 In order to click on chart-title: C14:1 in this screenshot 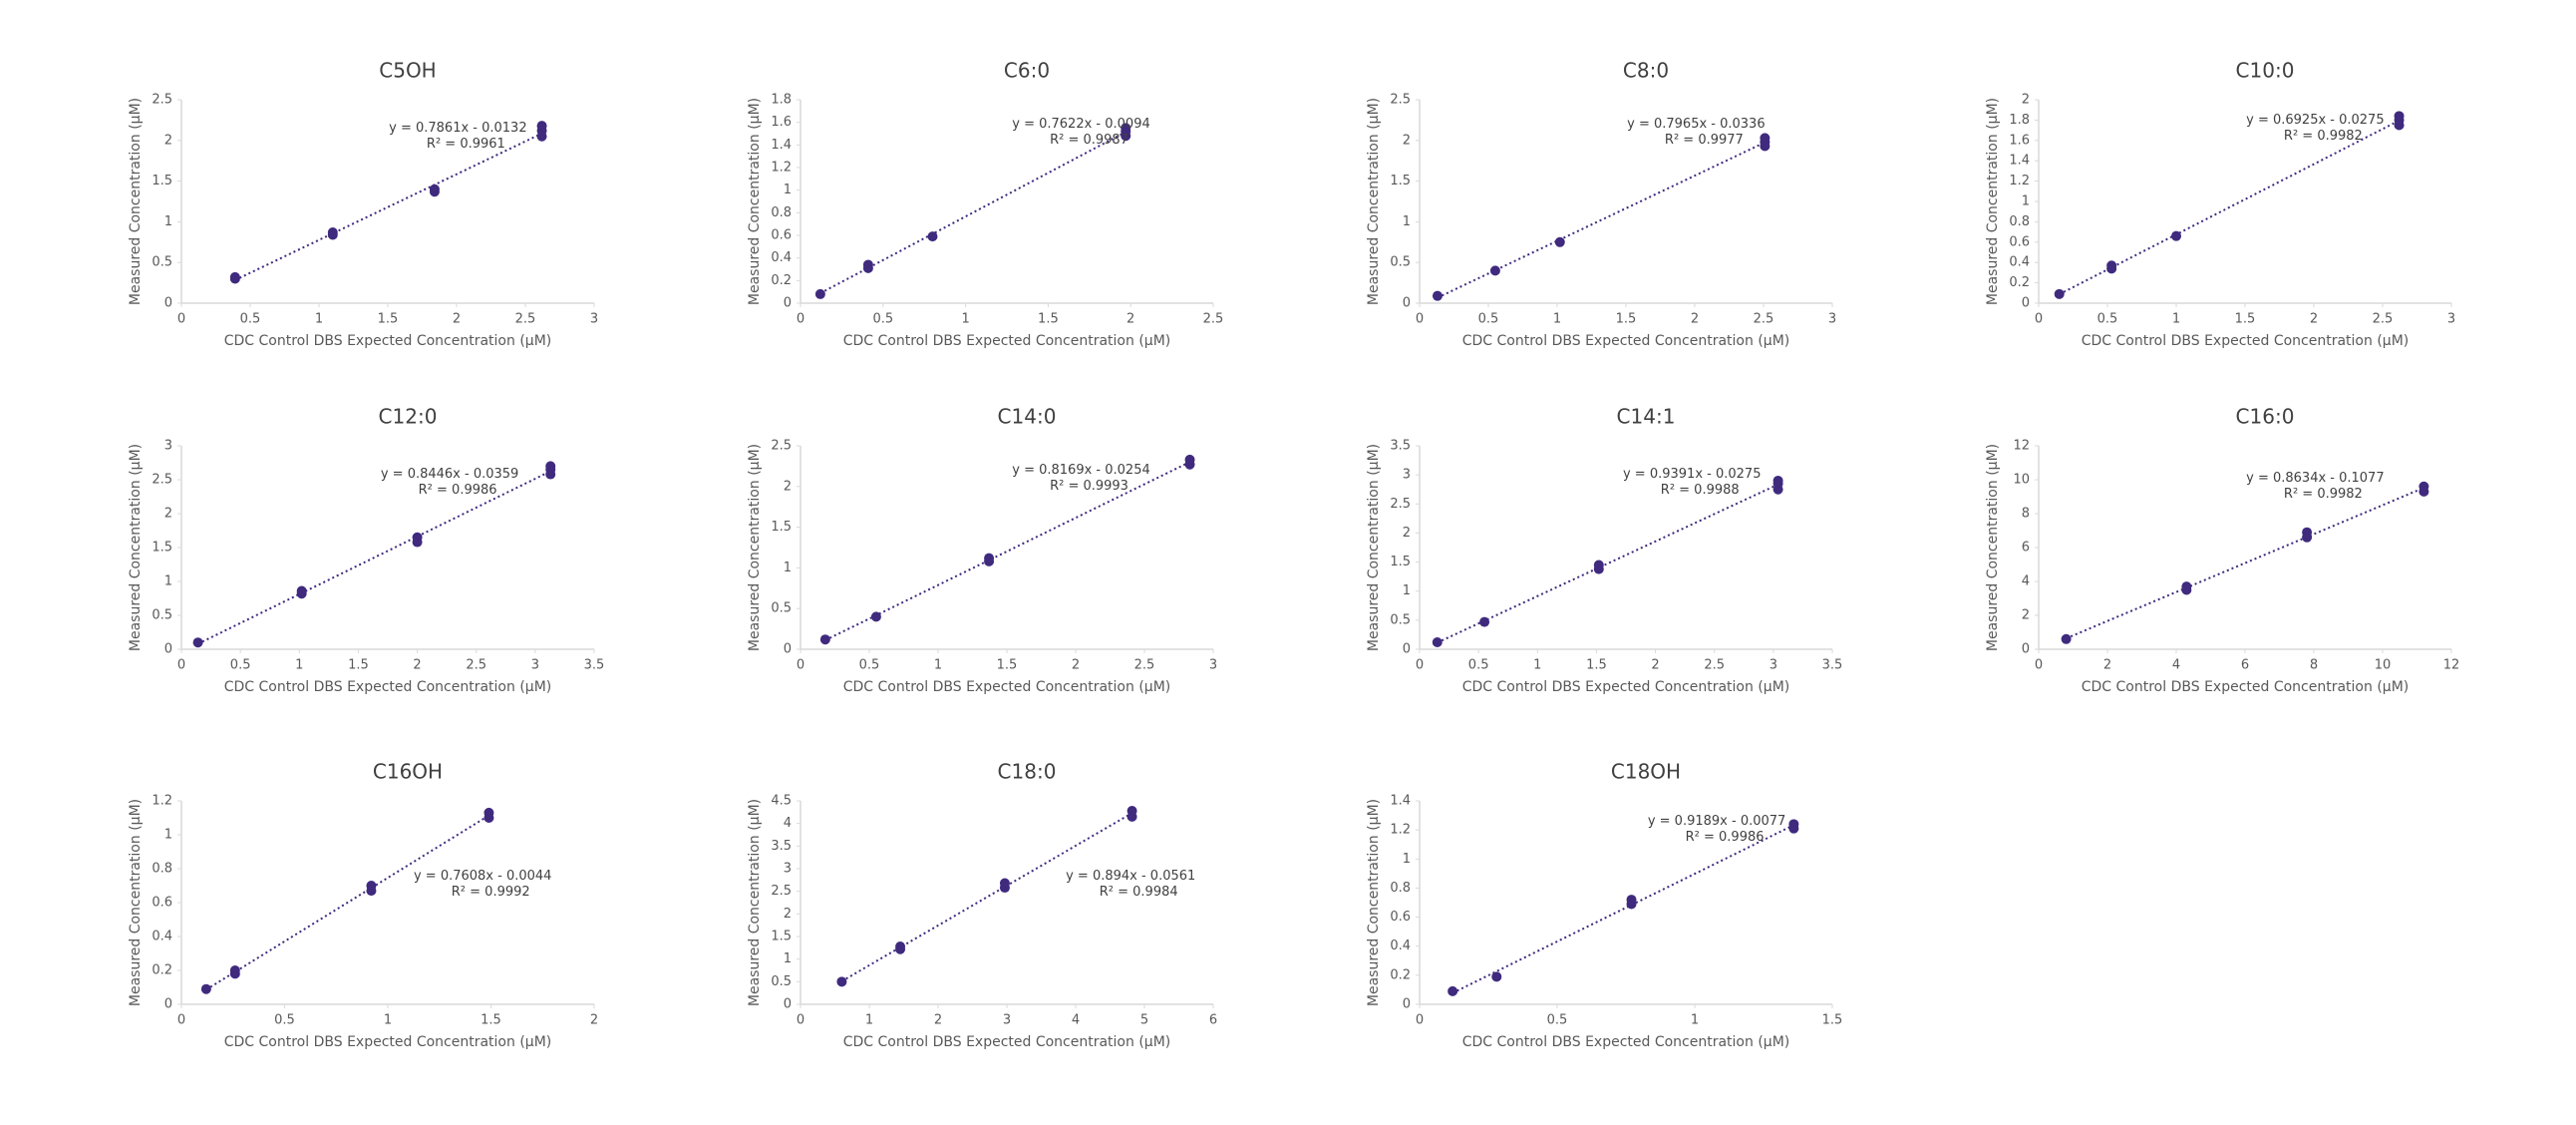, I will do `click(1646, 417)`.